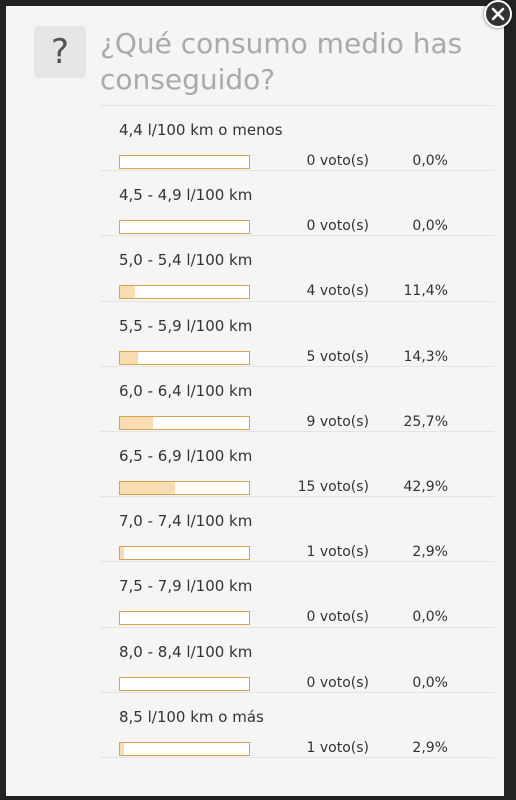 The width and height of the screenshot is (516, 800). What do you see at coordinates (297, 725) in the screenshot?
I see `poll-option: 8,5 l/100 km o más 1 voto(s) 2,9%` at bounding box center [297, 725].